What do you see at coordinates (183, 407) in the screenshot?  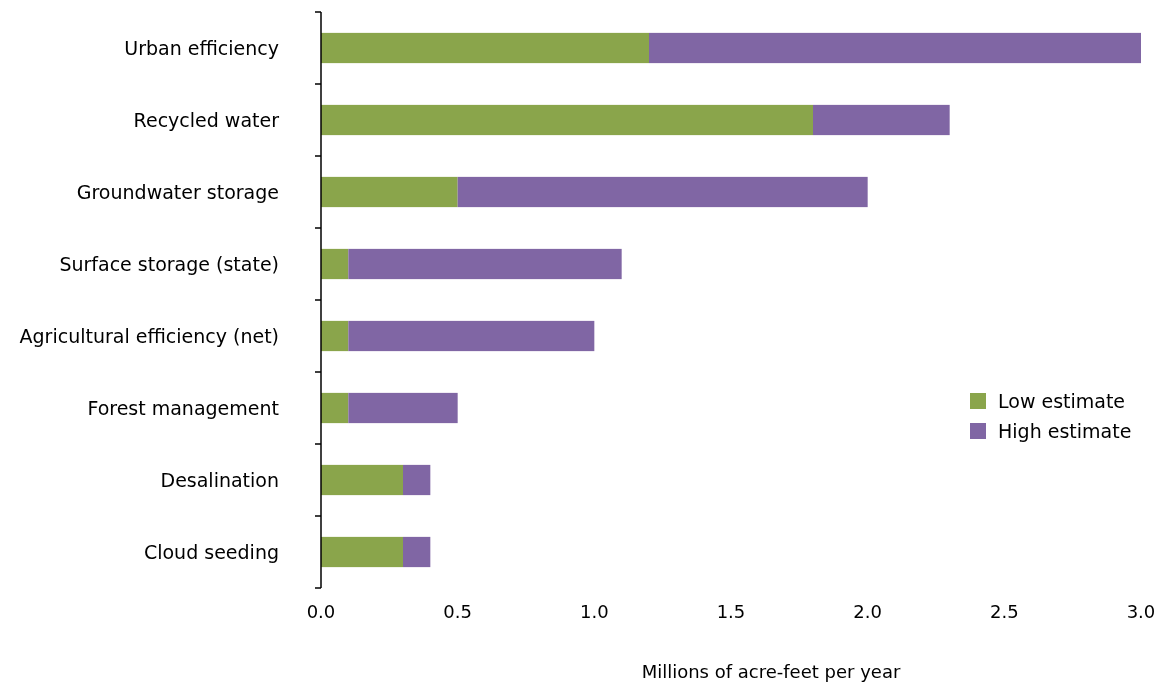 I see `y-tick-label: Forest management` at bounding box center [183, 407].